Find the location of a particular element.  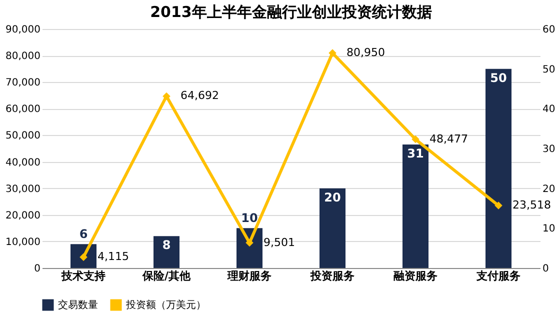

data-label: 4,115 is located at coordinates (113, 257).